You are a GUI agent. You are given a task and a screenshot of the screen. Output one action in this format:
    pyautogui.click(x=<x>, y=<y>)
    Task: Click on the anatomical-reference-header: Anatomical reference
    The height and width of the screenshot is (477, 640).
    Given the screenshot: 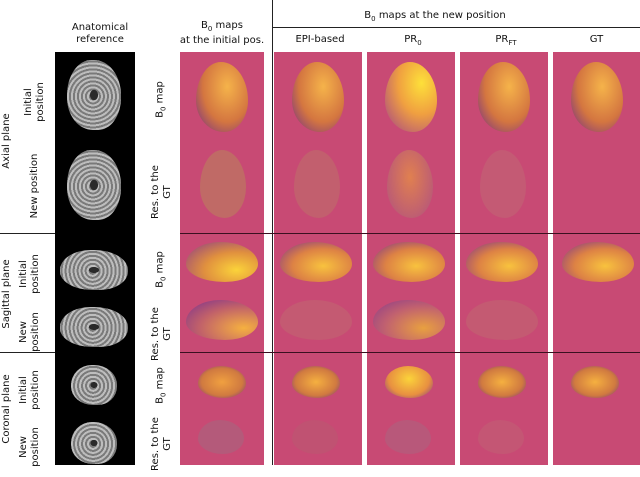 What is the action you would take?
    pyautogui.click(x=100, y=33)
    